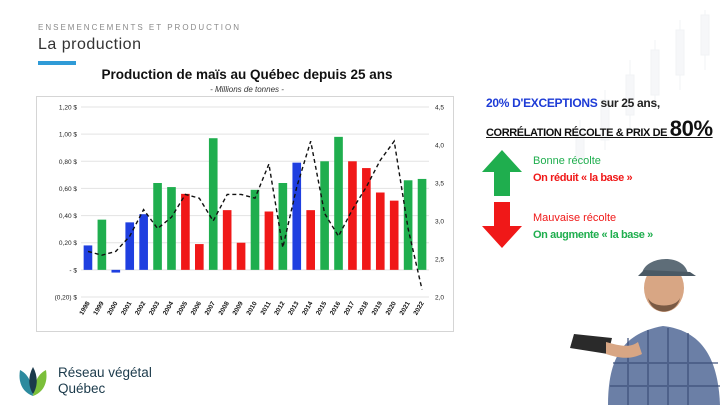 The height and width of the screenshot is (405, 720). I want to click on x-tick-label: 2016, so click(335, 308).